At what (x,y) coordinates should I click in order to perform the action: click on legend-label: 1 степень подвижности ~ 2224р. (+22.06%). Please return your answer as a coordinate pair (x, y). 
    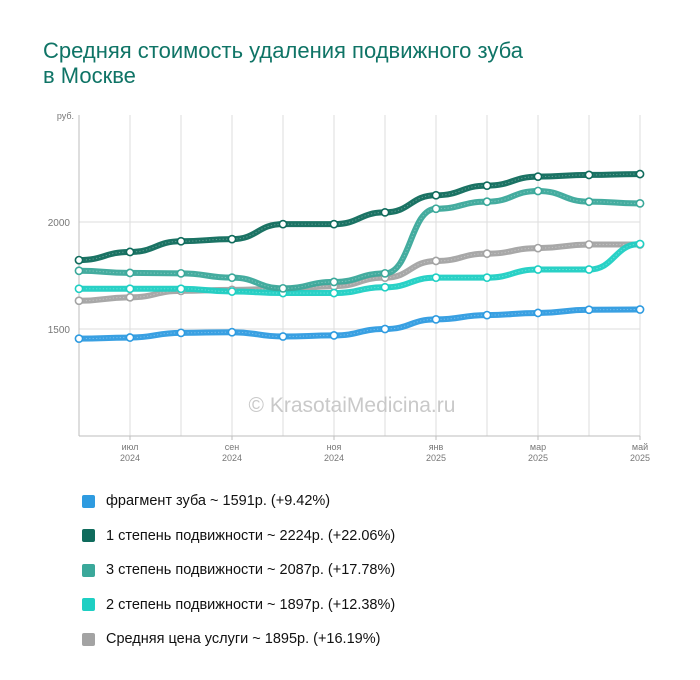
    Looking at the image, I should click on (251, 535).